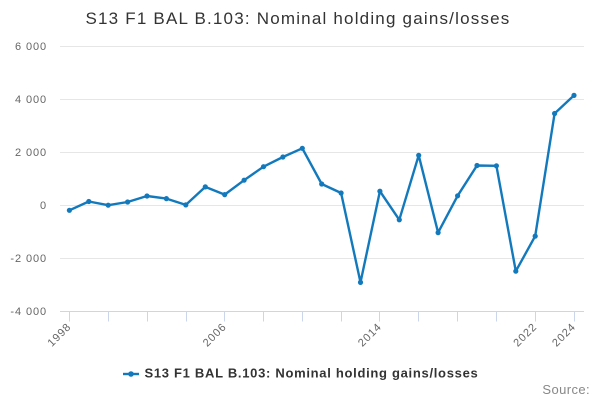  What do you see at coordinates (28, 259) in the screenshot?
I see `svg-text: -2 000` at bounding box center [28, 259].